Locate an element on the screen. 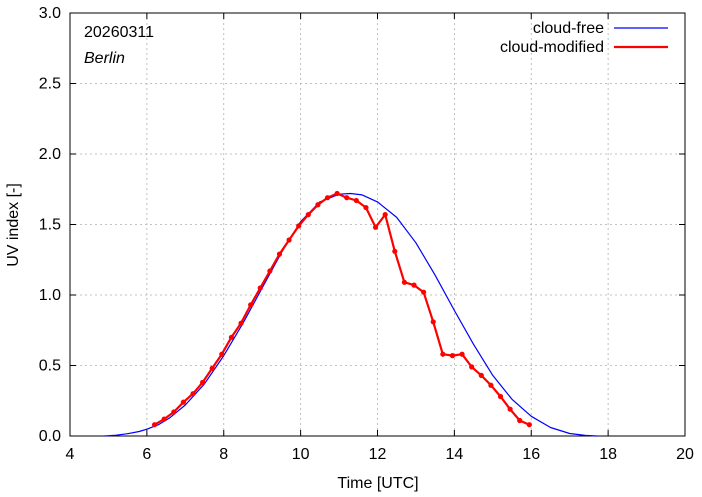 This screenshot has height=497, width=702. y-tick-label: 2.0 is located at coordinates (50, 154).